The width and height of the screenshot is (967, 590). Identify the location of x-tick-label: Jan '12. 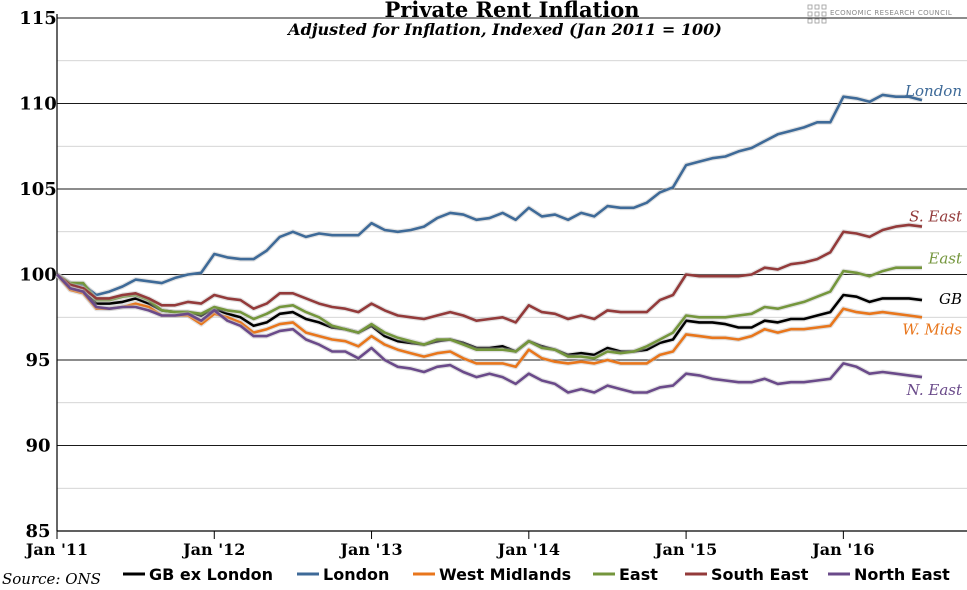
(213, 549).